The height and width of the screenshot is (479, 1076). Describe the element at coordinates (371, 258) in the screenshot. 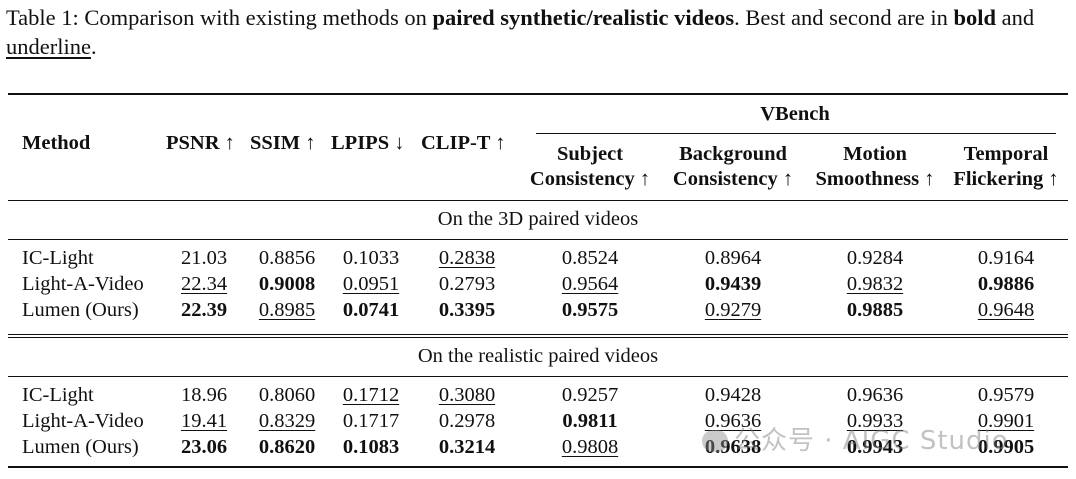

I see `table-cell: 0.1033` at that location.